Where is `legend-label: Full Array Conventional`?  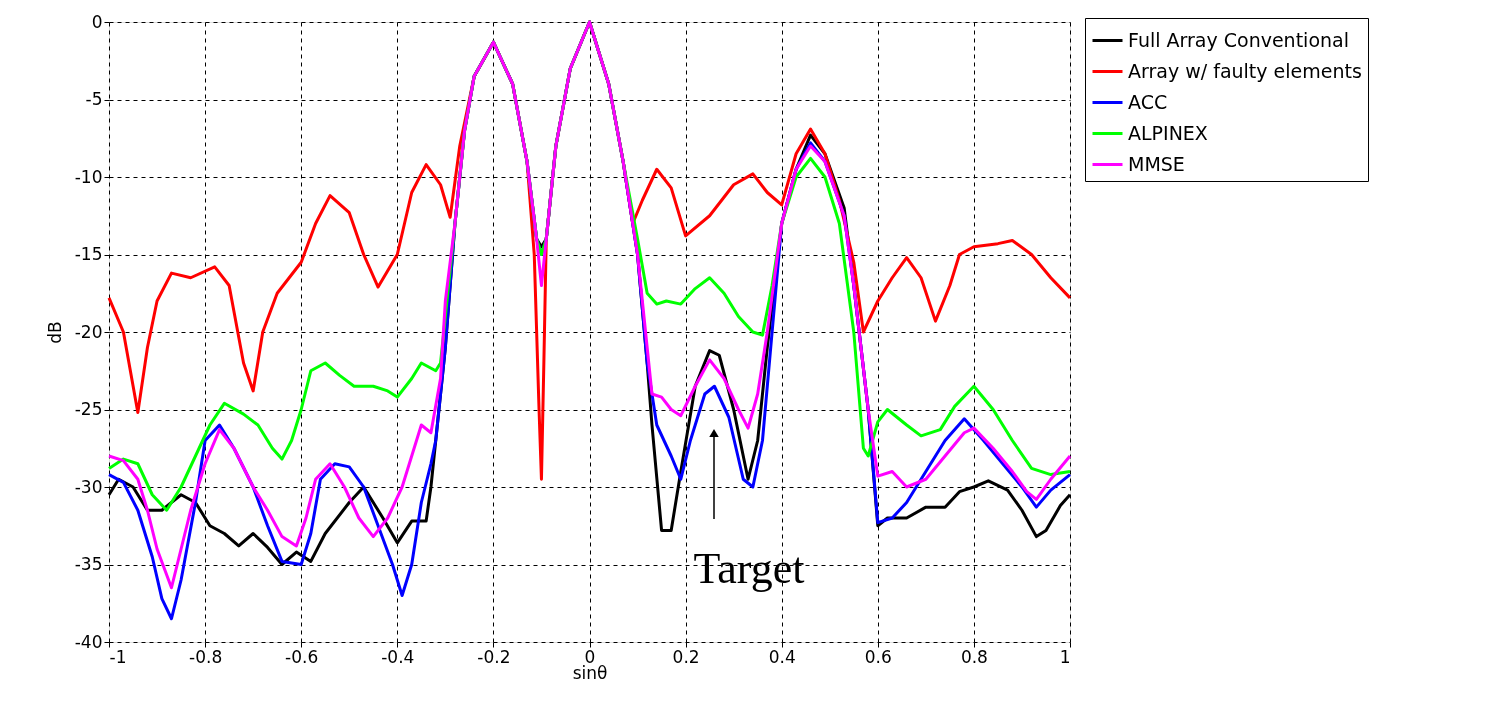 legend-label: Full Array Conventional is located at coordinates (1238, 39).